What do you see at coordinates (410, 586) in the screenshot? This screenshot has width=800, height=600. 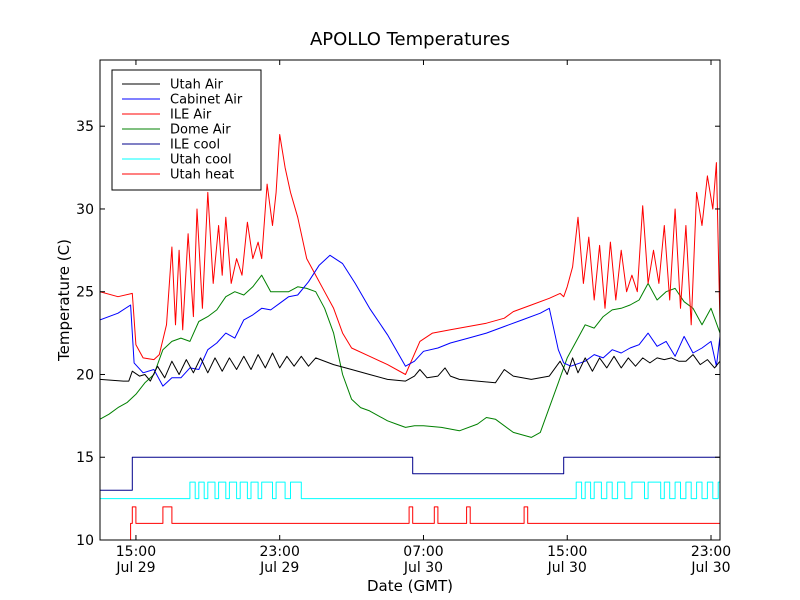 I see `x-axis-label: Date (GMT)` at bounding box center [410, 586].